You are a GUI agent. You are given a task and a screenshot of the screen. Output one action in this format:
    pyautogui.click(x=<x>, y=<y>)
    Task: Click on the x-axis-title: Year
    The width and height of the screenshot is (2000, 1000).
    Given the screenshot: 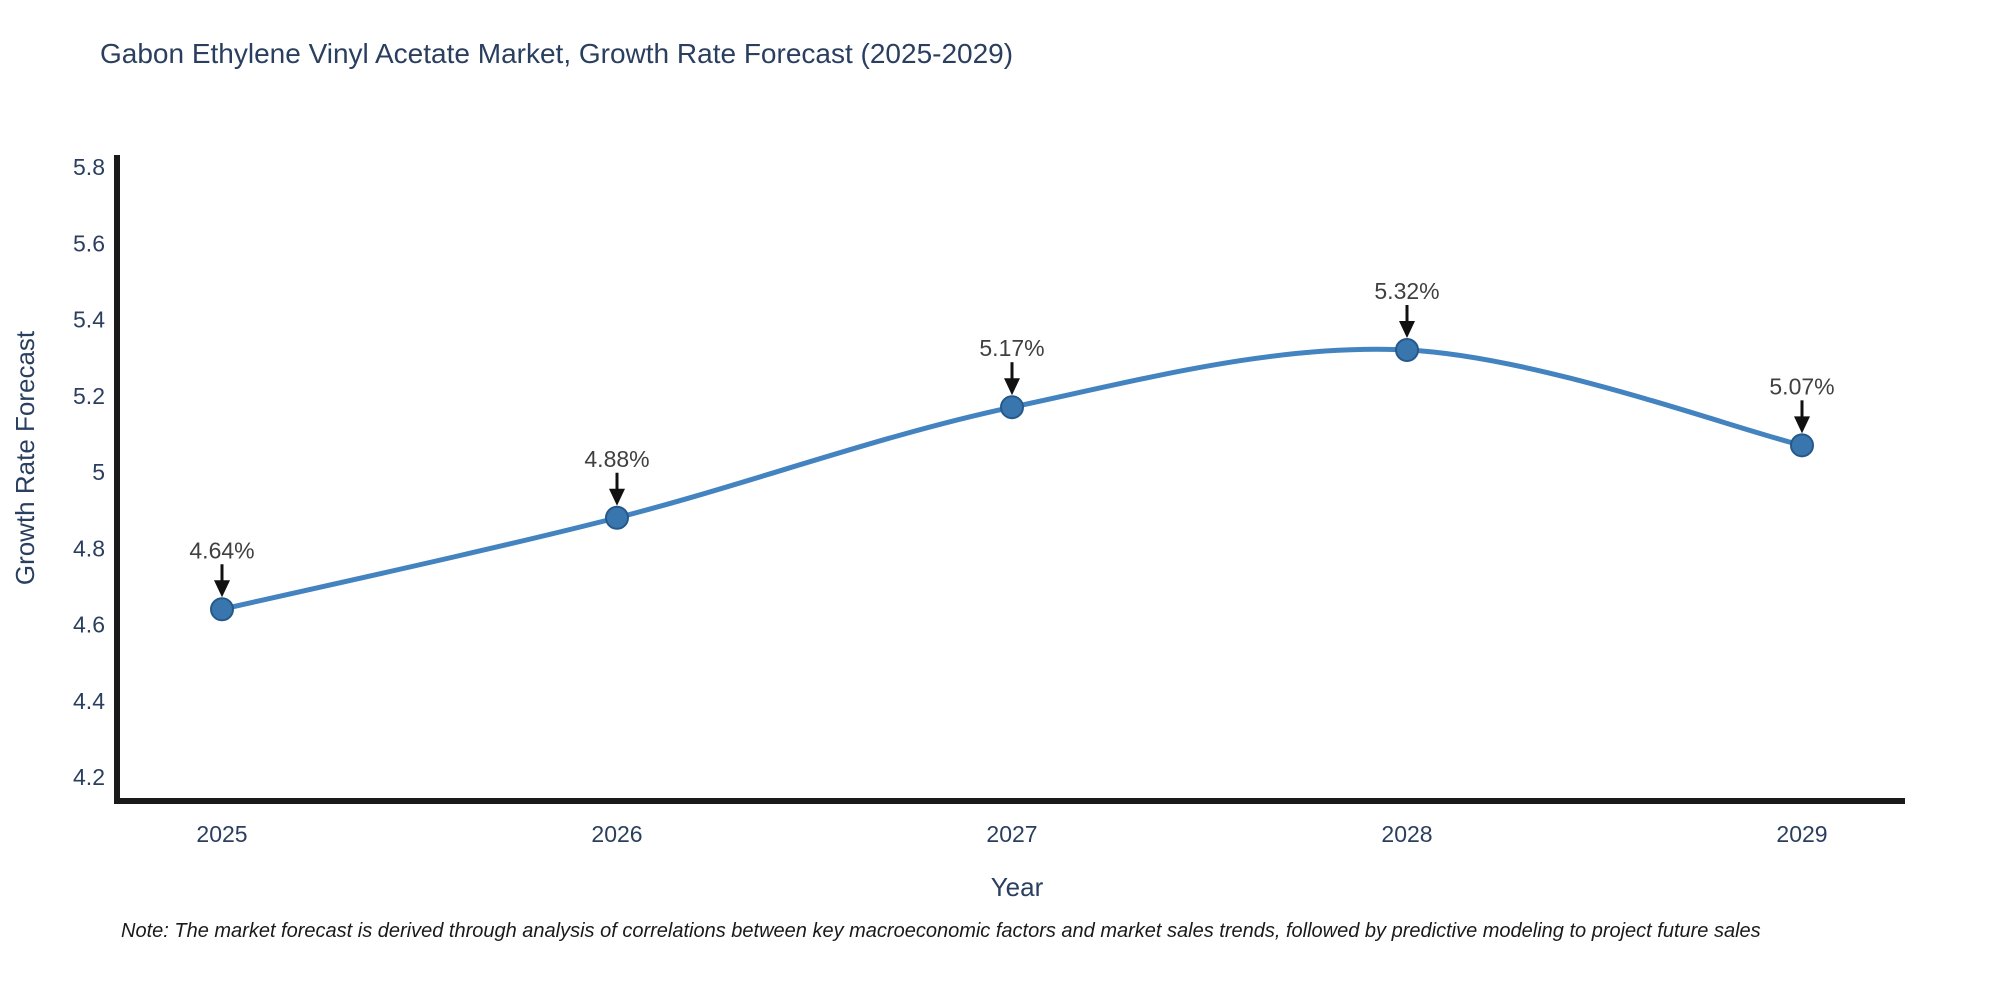 What is the action you would take?
    pyautogui.click(x=1017, y=887)
    